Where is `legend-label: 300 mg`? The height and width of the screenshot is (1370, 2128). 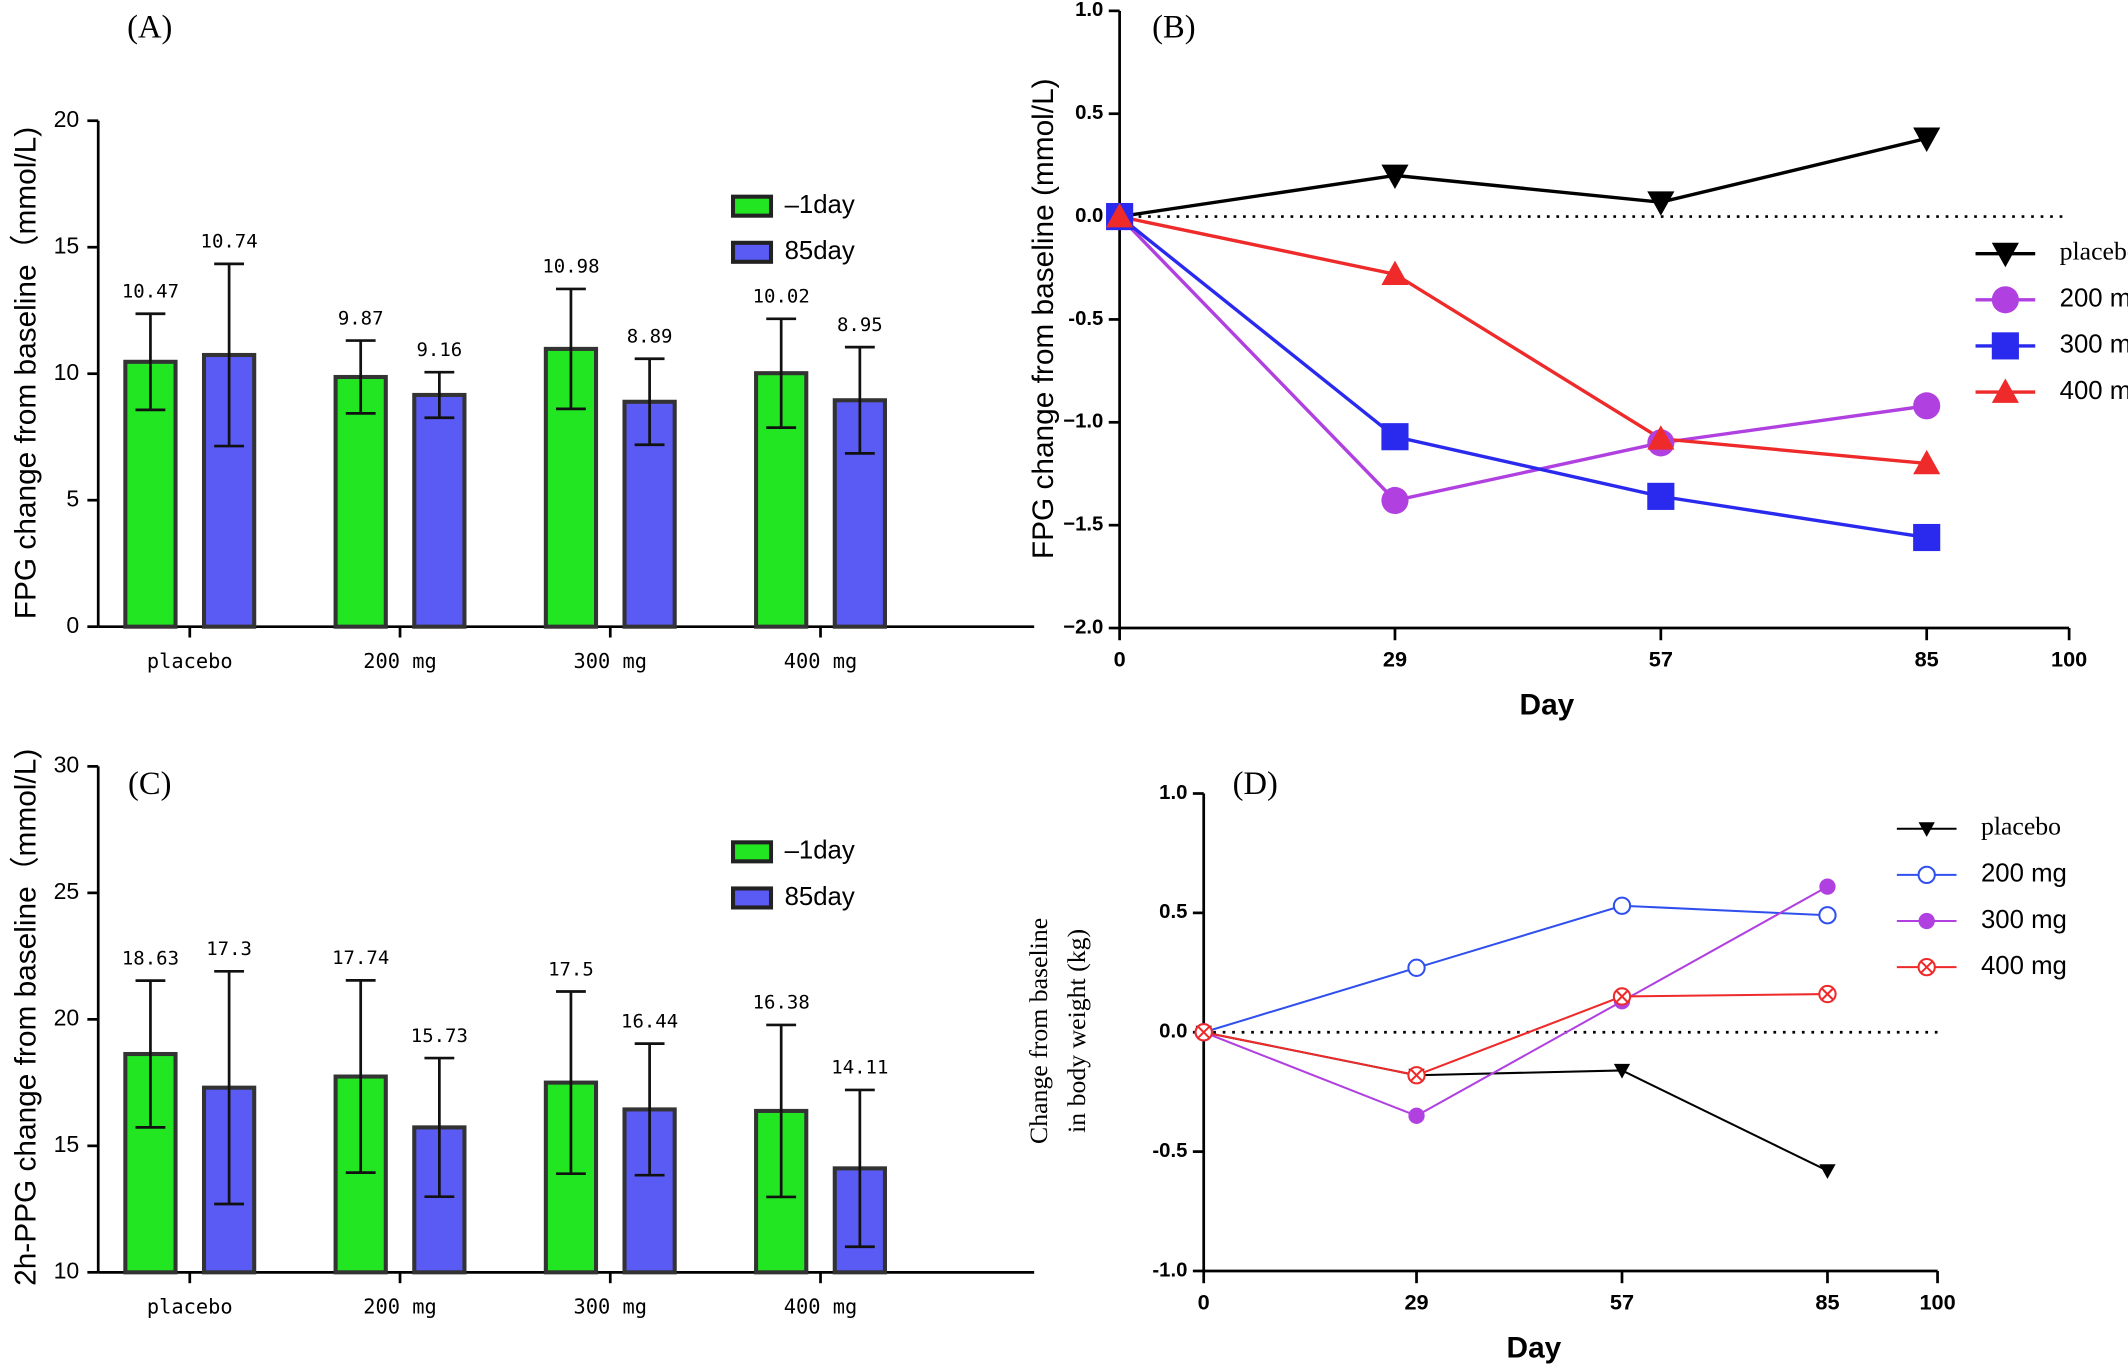
legend-label: 300 mg is located at coordinates (2094, 345).